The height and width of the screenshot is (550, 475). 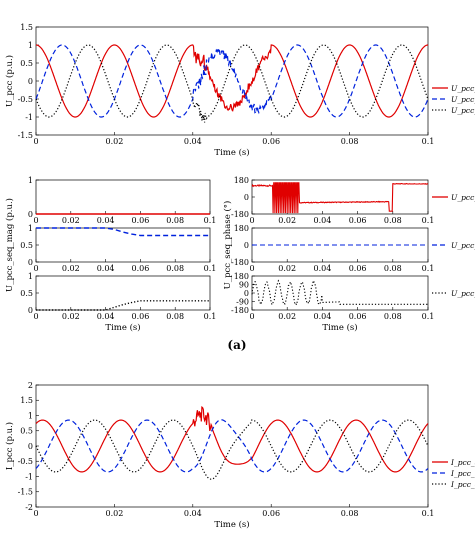 What do you see at coordinates (122, 327) in the screenshot?
I see `mag-xlabel: Time (s)` at bounding box center [122, 327].